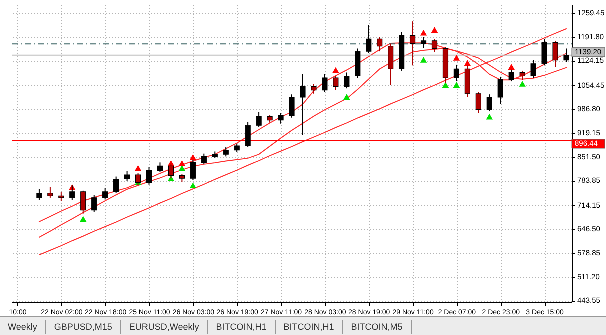  What do you see at coordinates (84, 327) in the screenshot?
I see `text: GBPUSD,M15` at bounding box center [84, 327].